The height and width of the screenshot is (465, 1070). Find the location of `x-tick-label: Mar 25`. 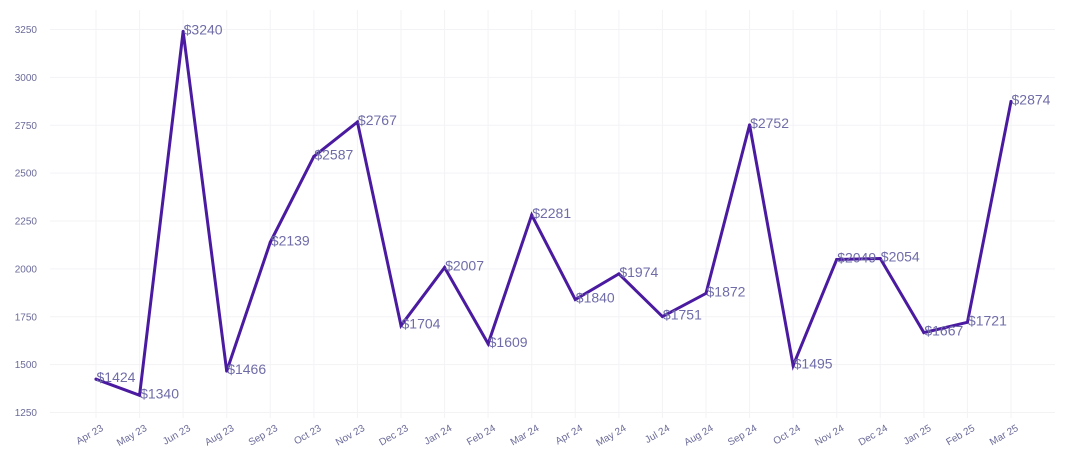

x-tick-label: Mar 25 is located at coordinates (1004, 435).